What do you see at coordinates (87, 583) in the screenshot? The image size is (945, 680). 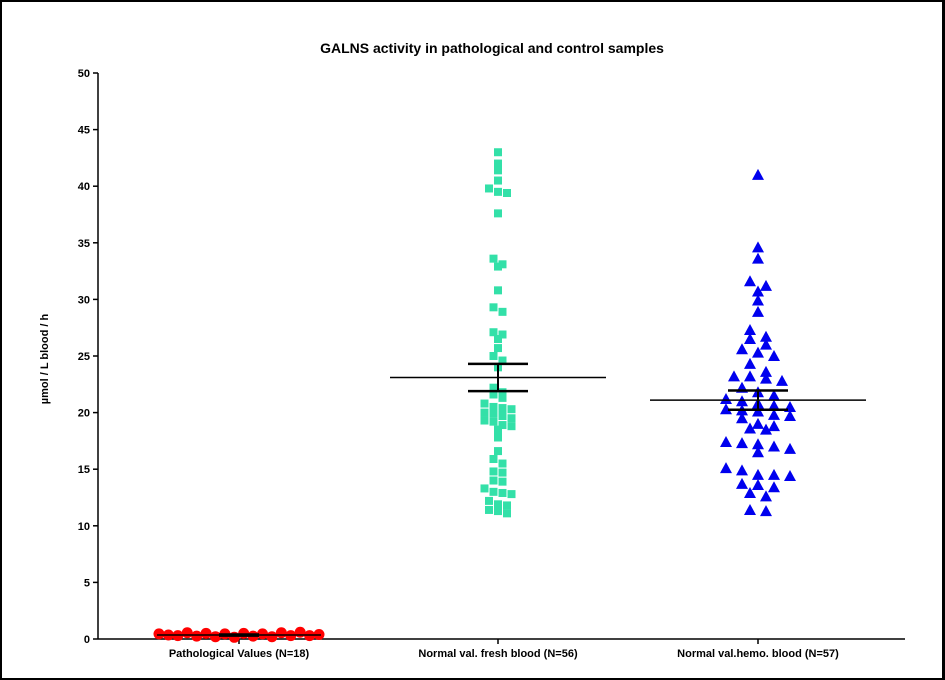 I see `y-tick-label: 5` at bounding box center [87, 583].